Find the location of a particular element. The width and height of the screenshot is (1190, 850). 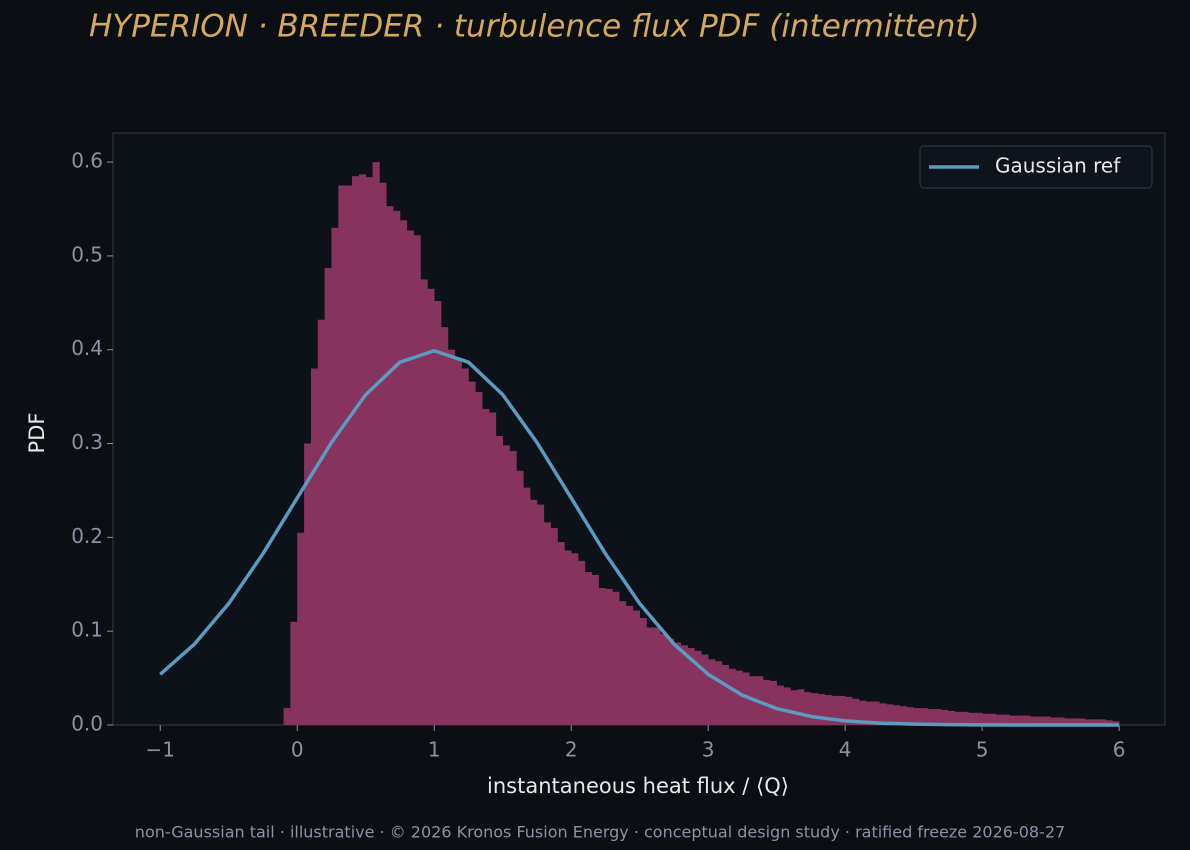

y-tick-label: 0.2 is located at coordinates (87, 536).